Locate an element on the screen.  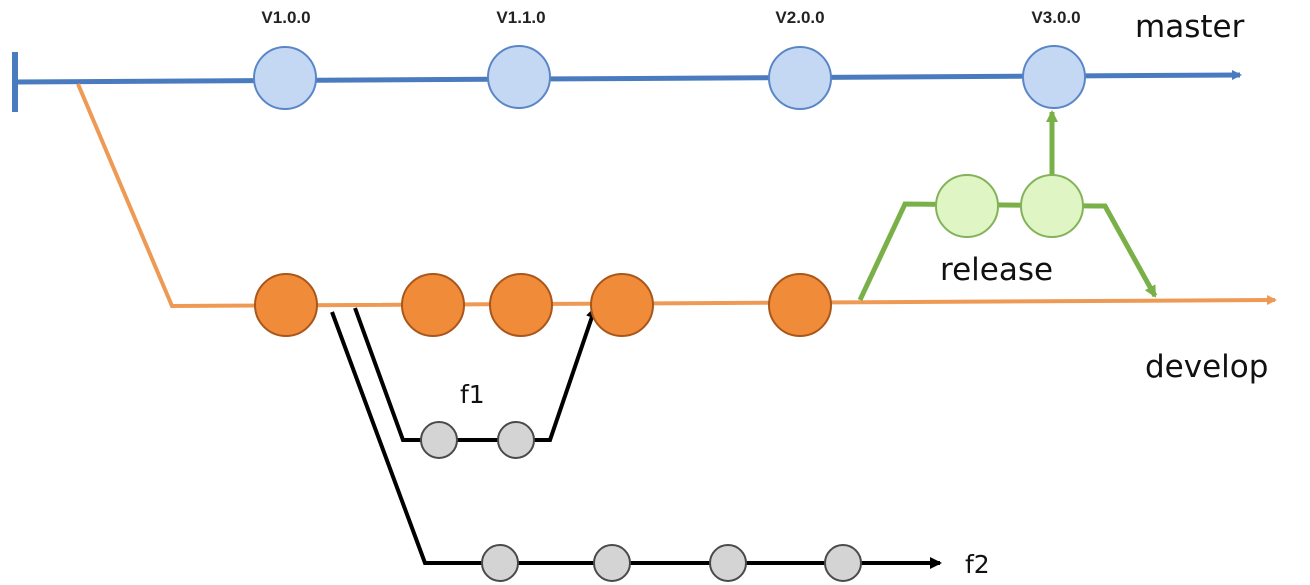
release-branch-label: release is located at coordinates (996, 270).